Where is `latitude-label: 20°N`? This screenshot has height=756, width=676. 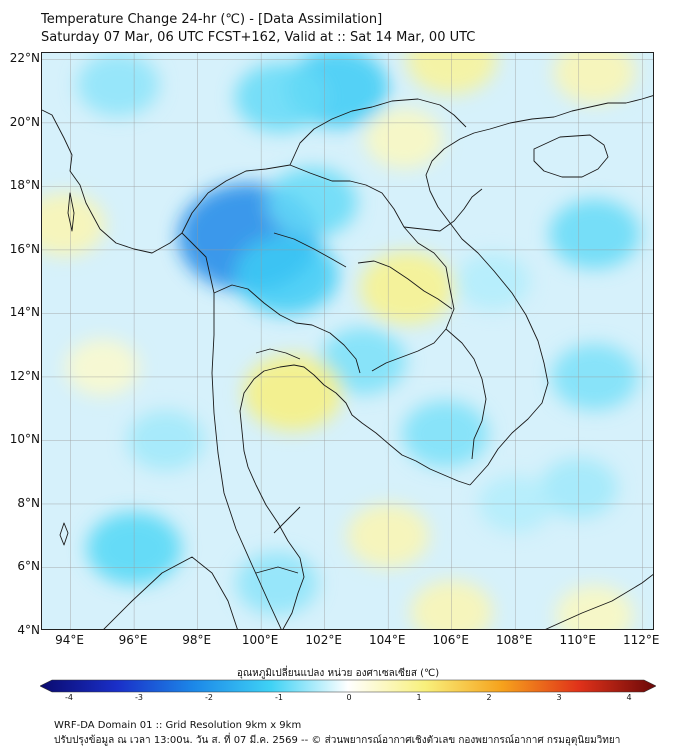 latitude-label: 20°N is located at coordinates (24, 121).